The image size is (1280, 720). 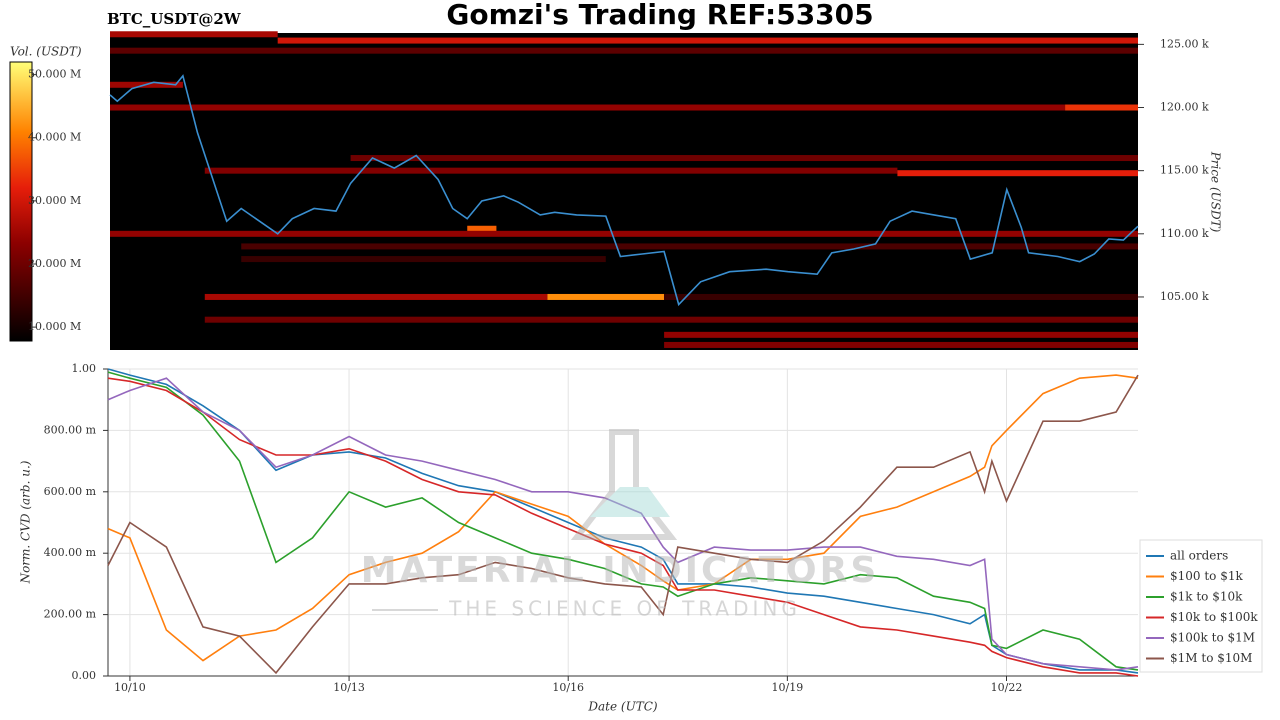 What do you see at coordinates (1214, 617) in the screenshot?
I see `legend-label: $10k to $100k` at bounding box center [1214, 617].